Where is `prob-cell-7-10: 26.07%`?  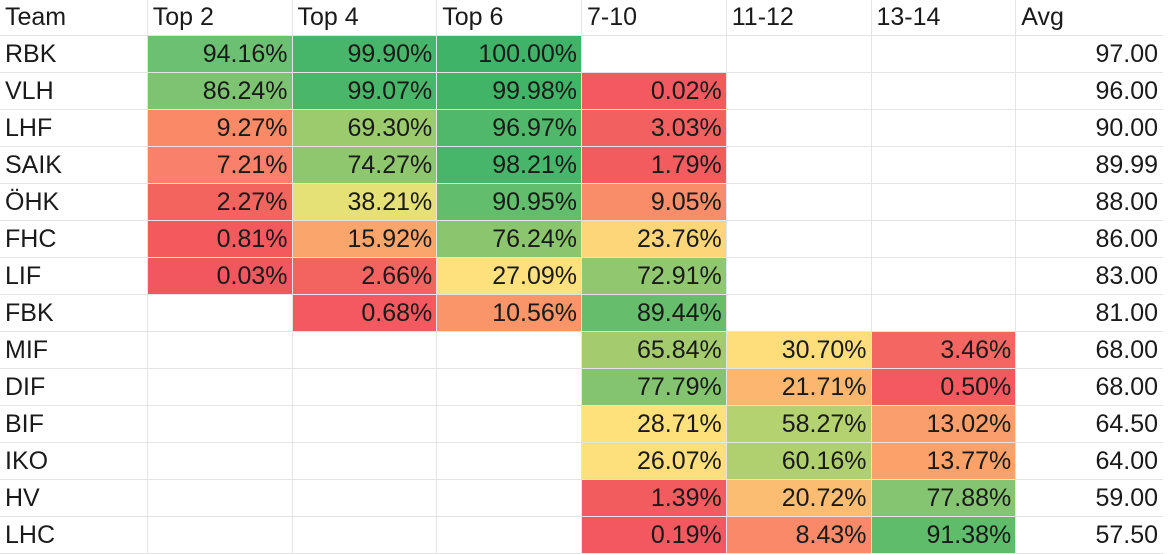 prob-cell-7-10: 26.07% is located at coordinates (654, 461).